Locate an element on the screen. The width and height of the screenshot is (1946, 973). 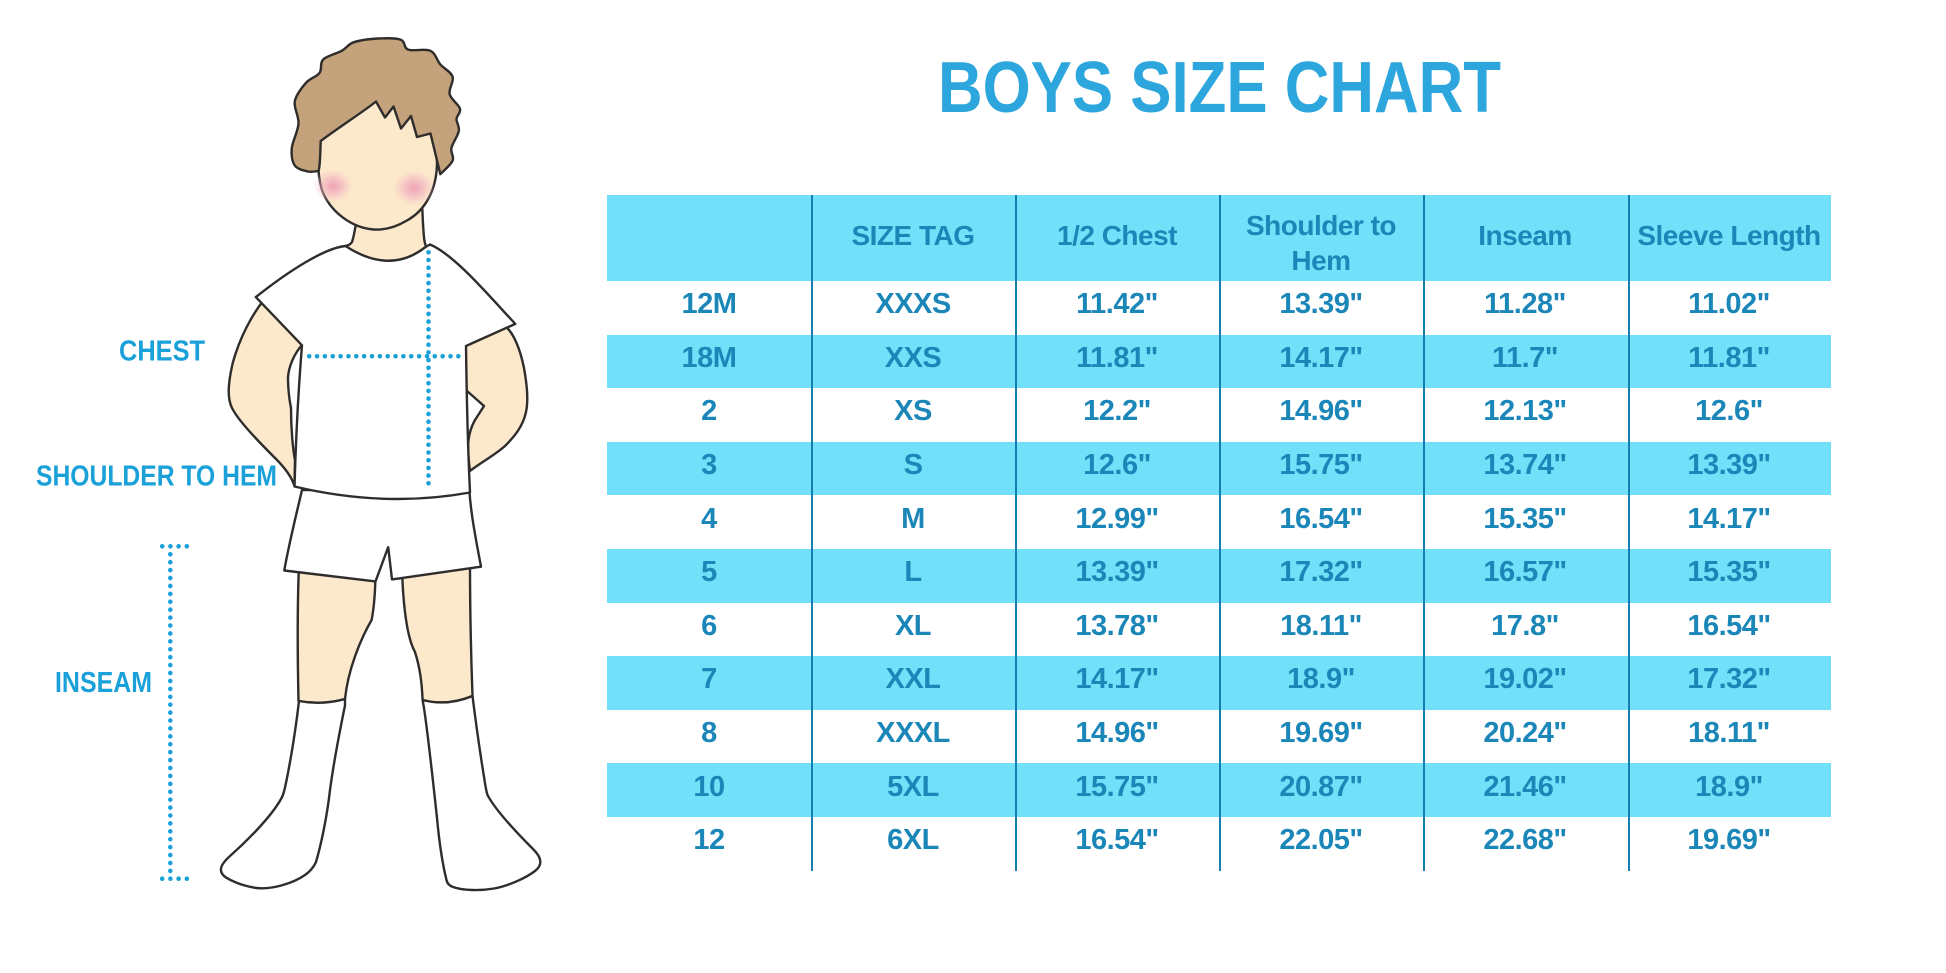
svg-text: INSEAM is located at coordinates (103, 683).